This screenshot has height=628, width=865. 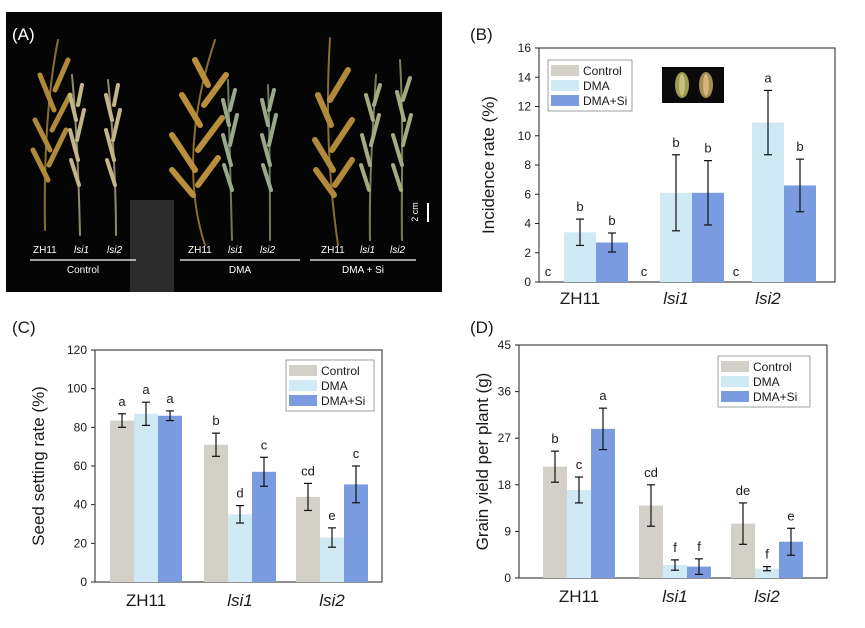 What do you see at coordinates (269, 162) in the screenshot?
I see `panicle-dma-lsi2` at bounding box center [269, 162].